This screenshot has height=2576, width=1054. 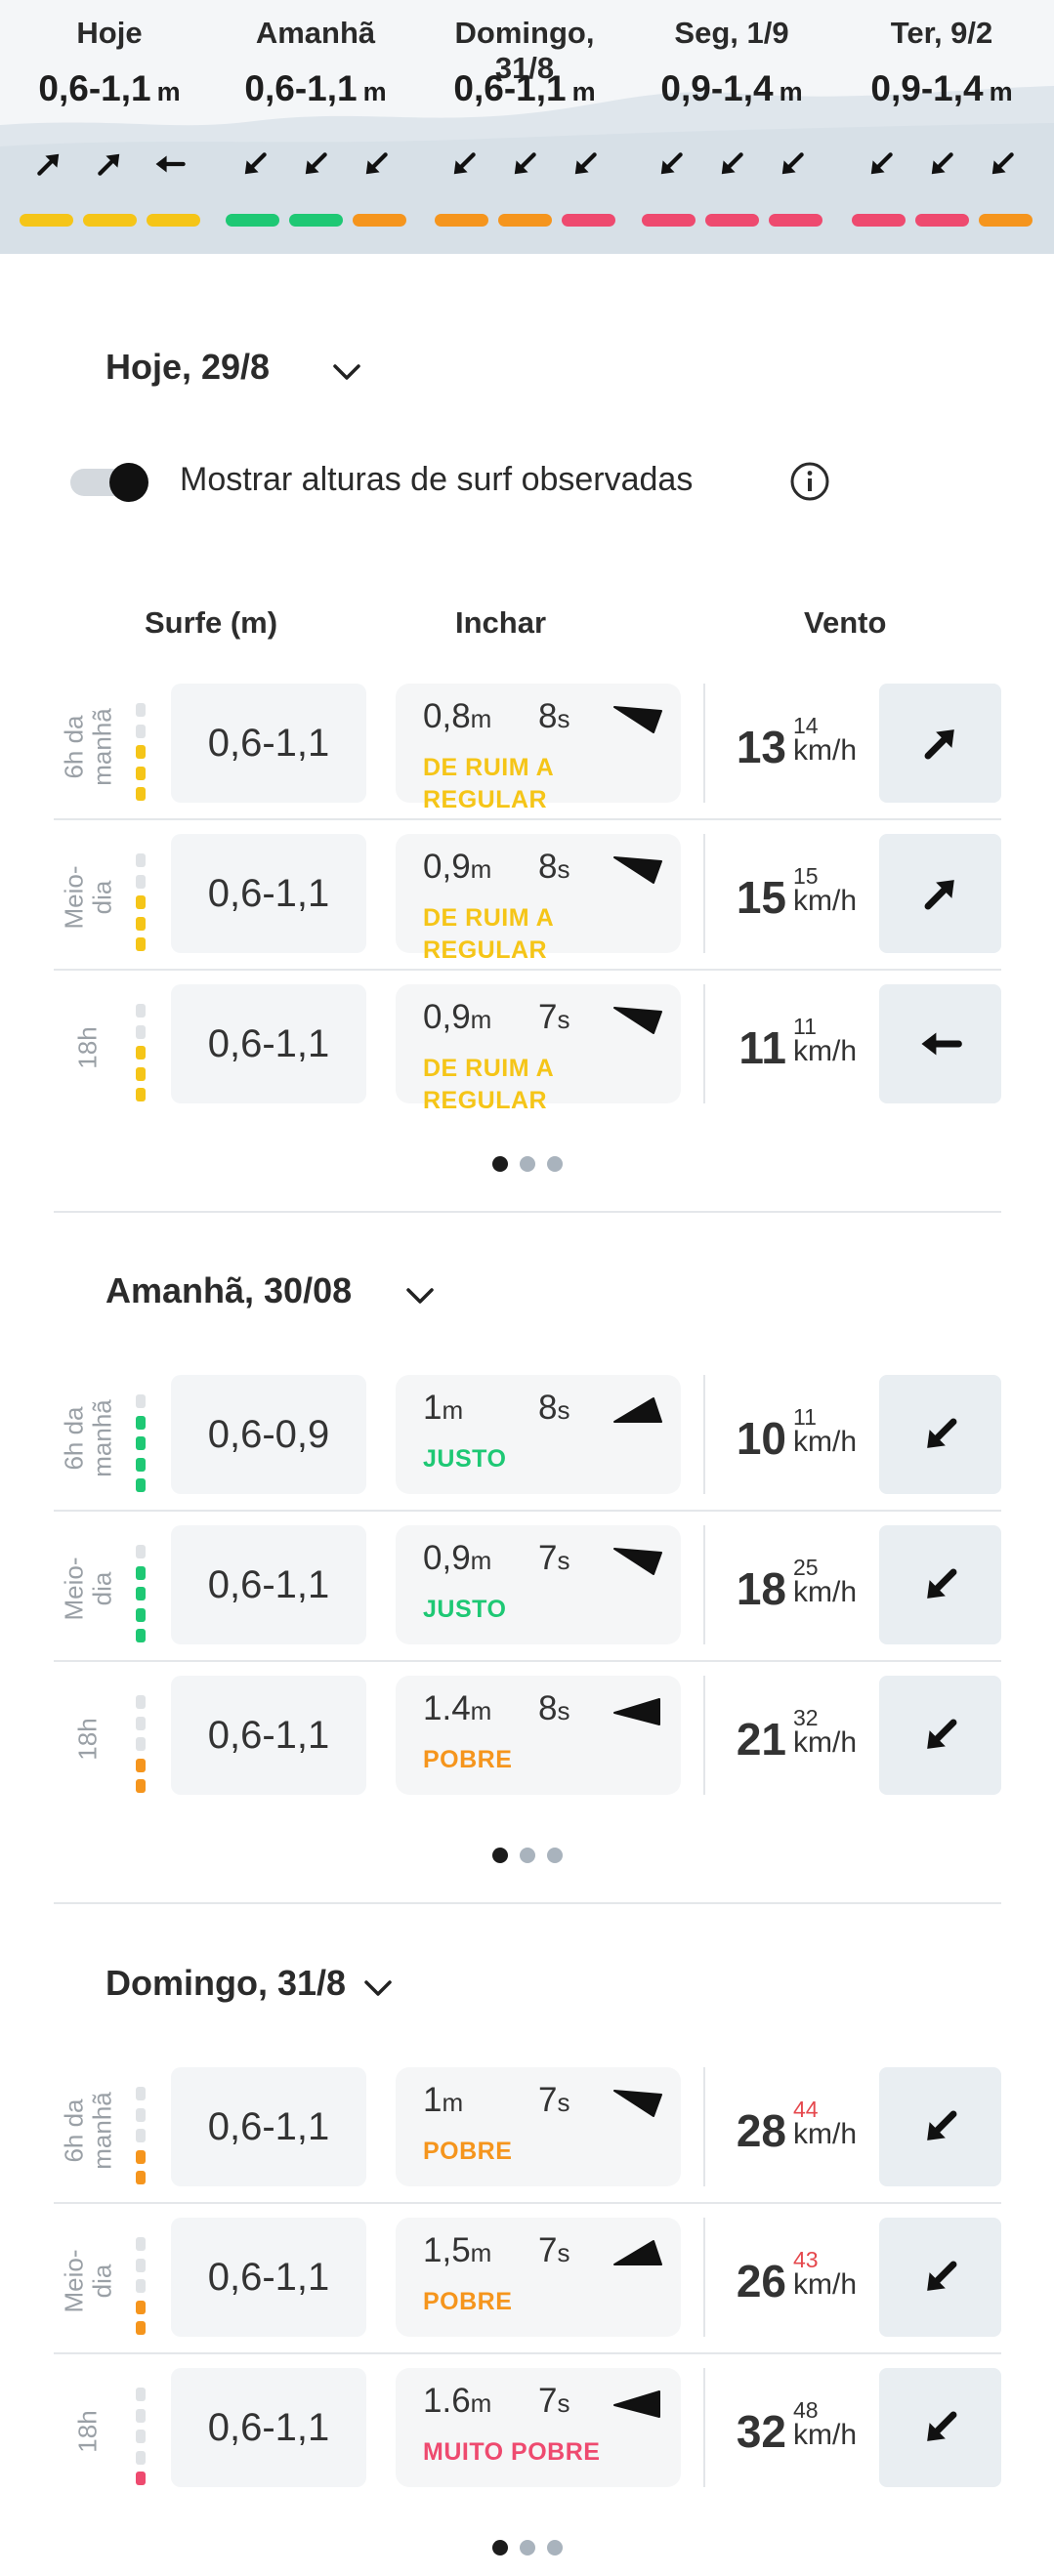 I want to click on day-name: Domingo, 31/8, so click(x=524, y=50).